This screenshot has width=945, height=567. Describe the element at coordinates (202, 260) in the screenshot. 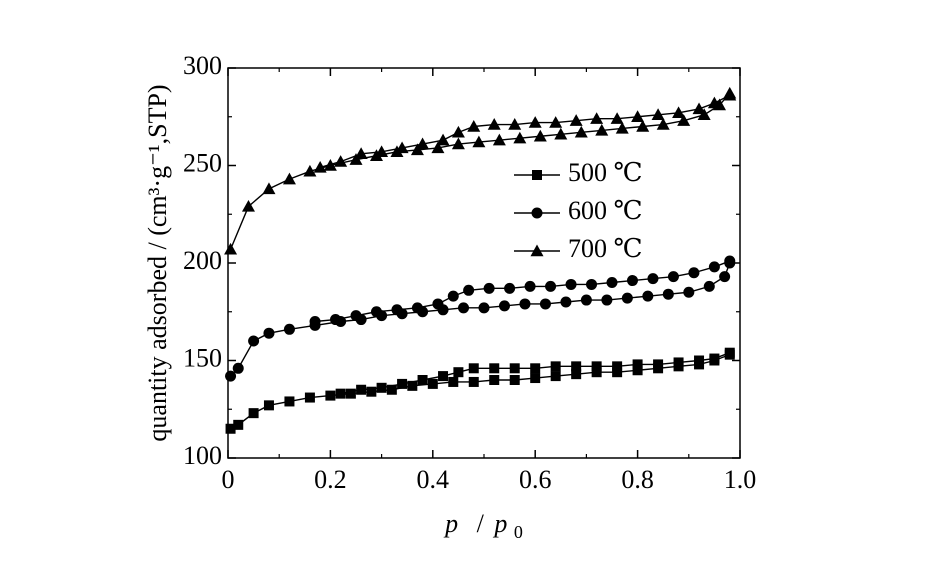

I see `y-tick-label: 200` at that location.